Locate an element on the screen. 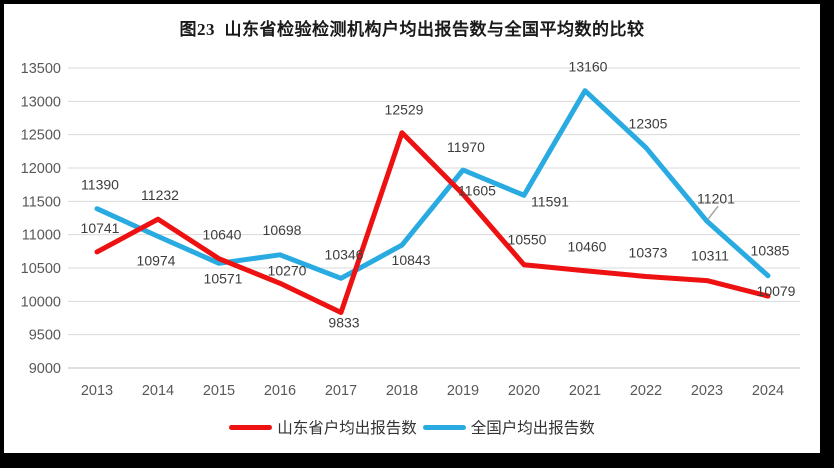 This screenshot has height=468, width=834. y-tick-label: 13500 is located at coordinates (41, 69).